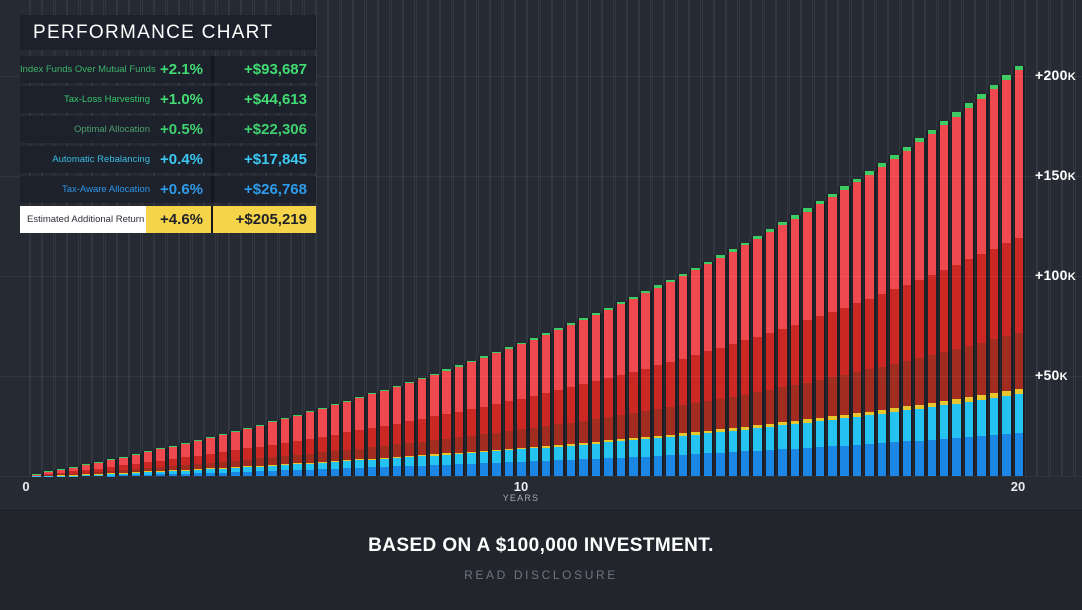 The height and width of the screenshot is (610, 1082). Describe the element at coordinates (541, 575) in the screenshot. I see `read-disclosure-link: READ DISCLOSURE` at that location.